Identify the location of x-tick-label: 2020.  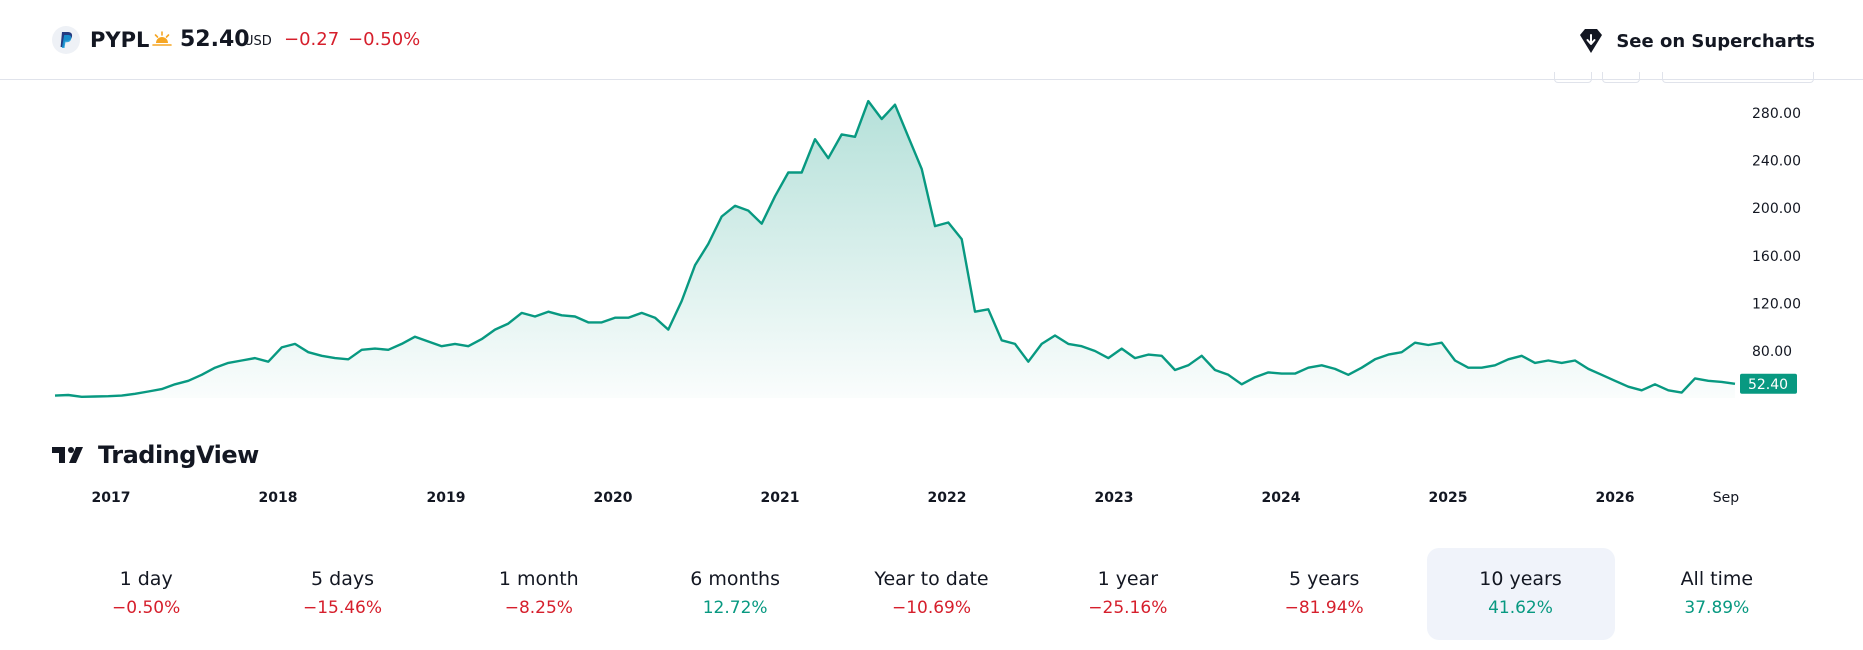
(613, 498).